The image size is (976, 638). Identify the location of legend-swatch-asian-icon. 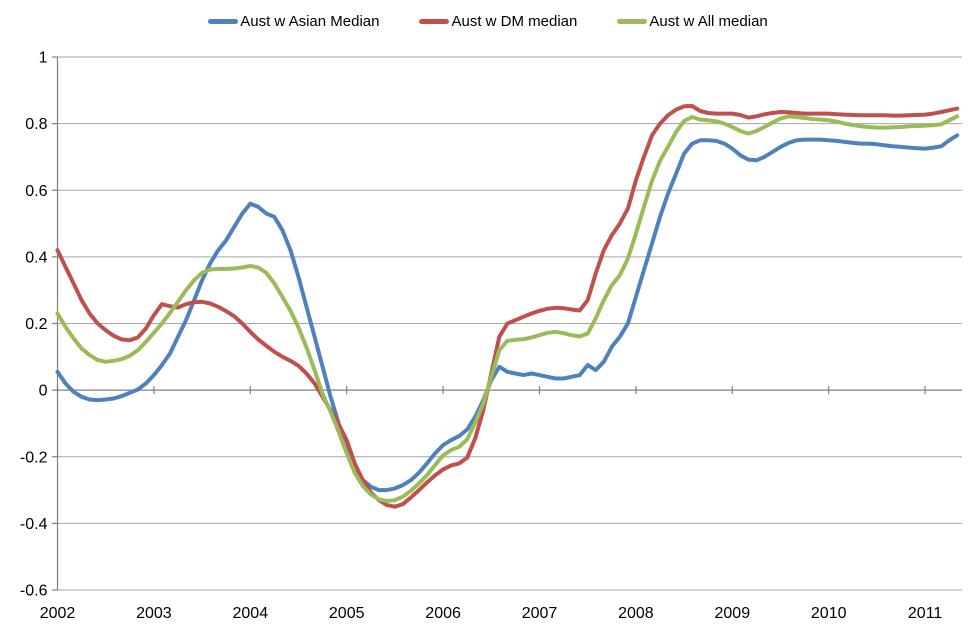
(223, 21).